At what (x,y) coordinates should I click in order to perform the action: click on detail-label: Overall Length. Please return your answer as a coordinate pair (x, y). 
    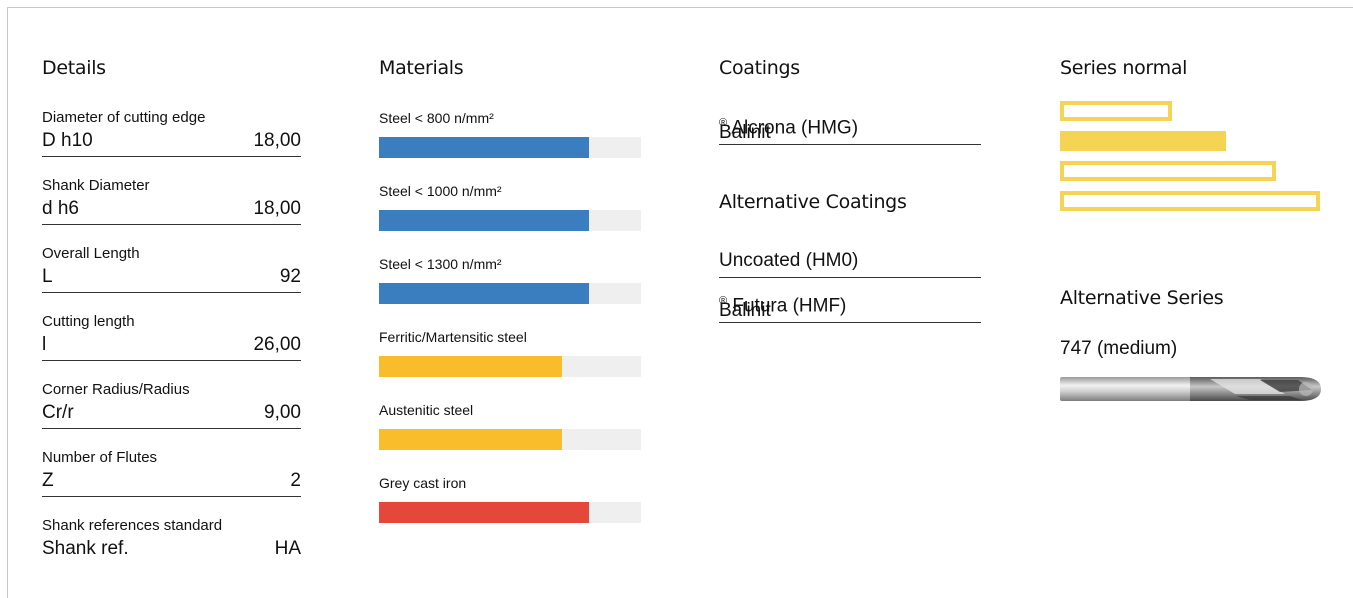
    Looking at the image, I should click on (91, 253).